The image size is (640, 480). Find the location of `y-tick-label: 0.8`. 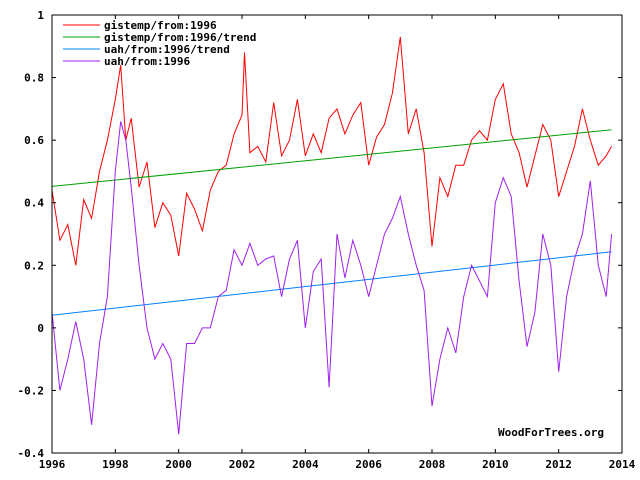

y-tick-label: 0.8 is located at coordinates (34, 78).